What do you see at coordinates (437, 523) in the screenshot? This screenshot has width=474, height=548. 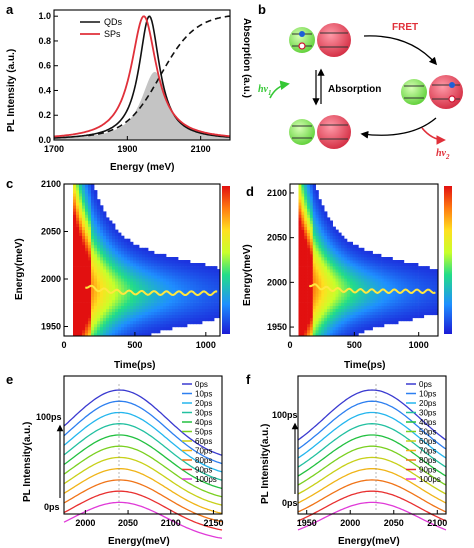 I see `f-xtick-label: 2100` at bounding box center [437, 523].